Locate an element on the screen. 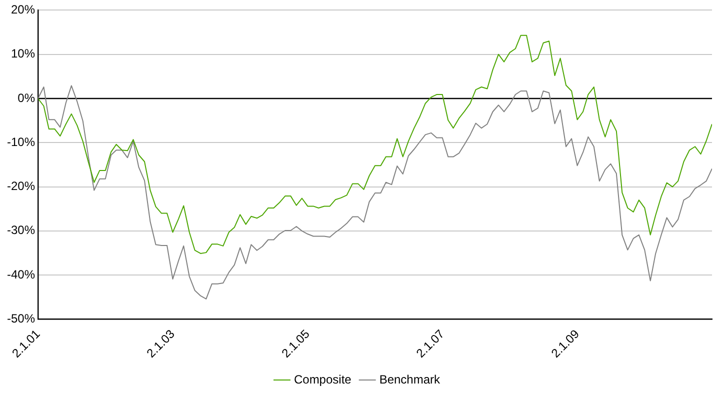  y-tick-label: -30% is located at coordinates (21, 230).